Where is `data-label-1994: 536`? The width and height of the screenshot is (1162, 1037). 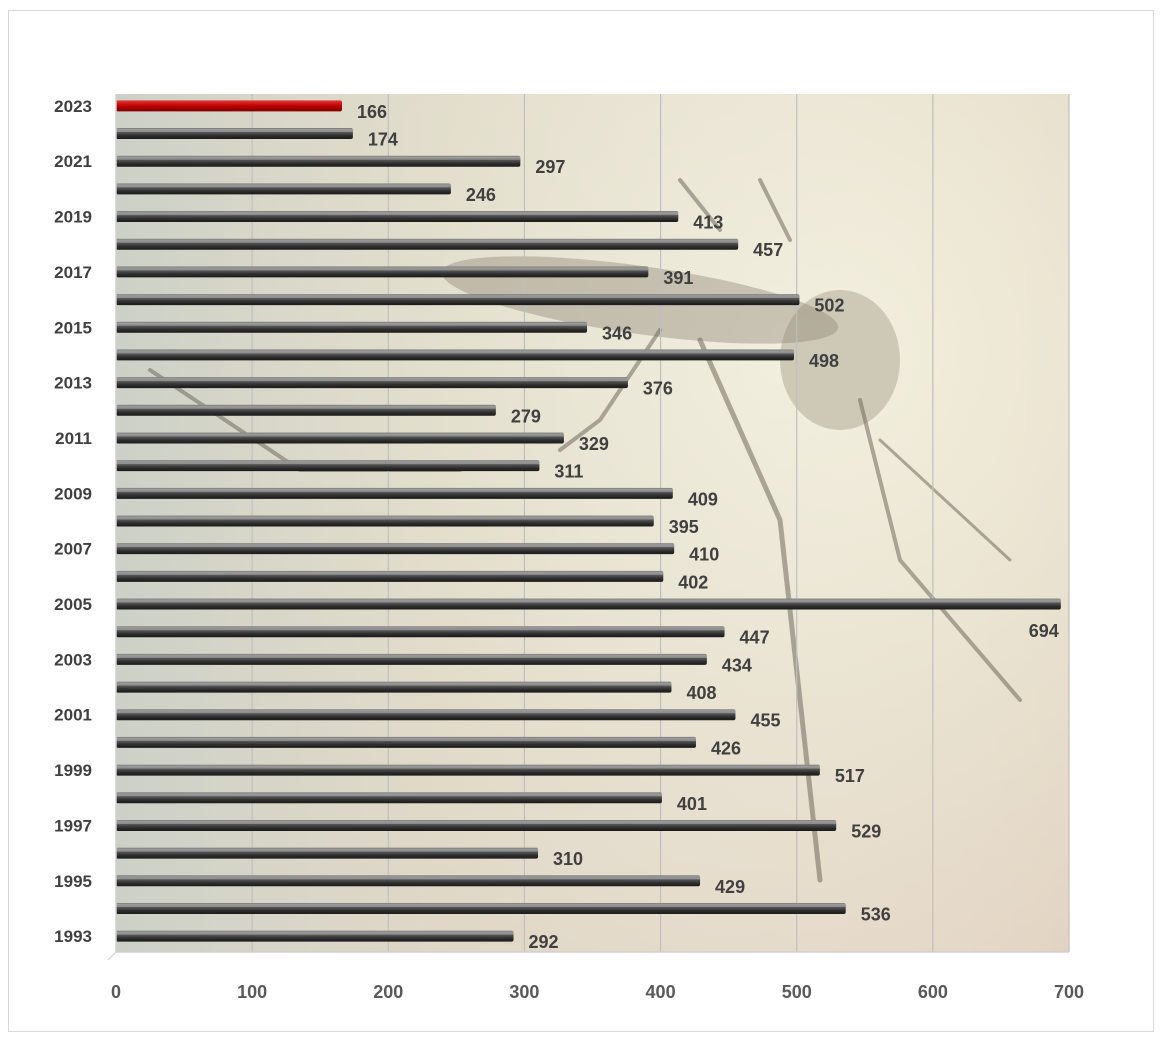 data-label-1994: 536 is located at coordinates (876, 914).